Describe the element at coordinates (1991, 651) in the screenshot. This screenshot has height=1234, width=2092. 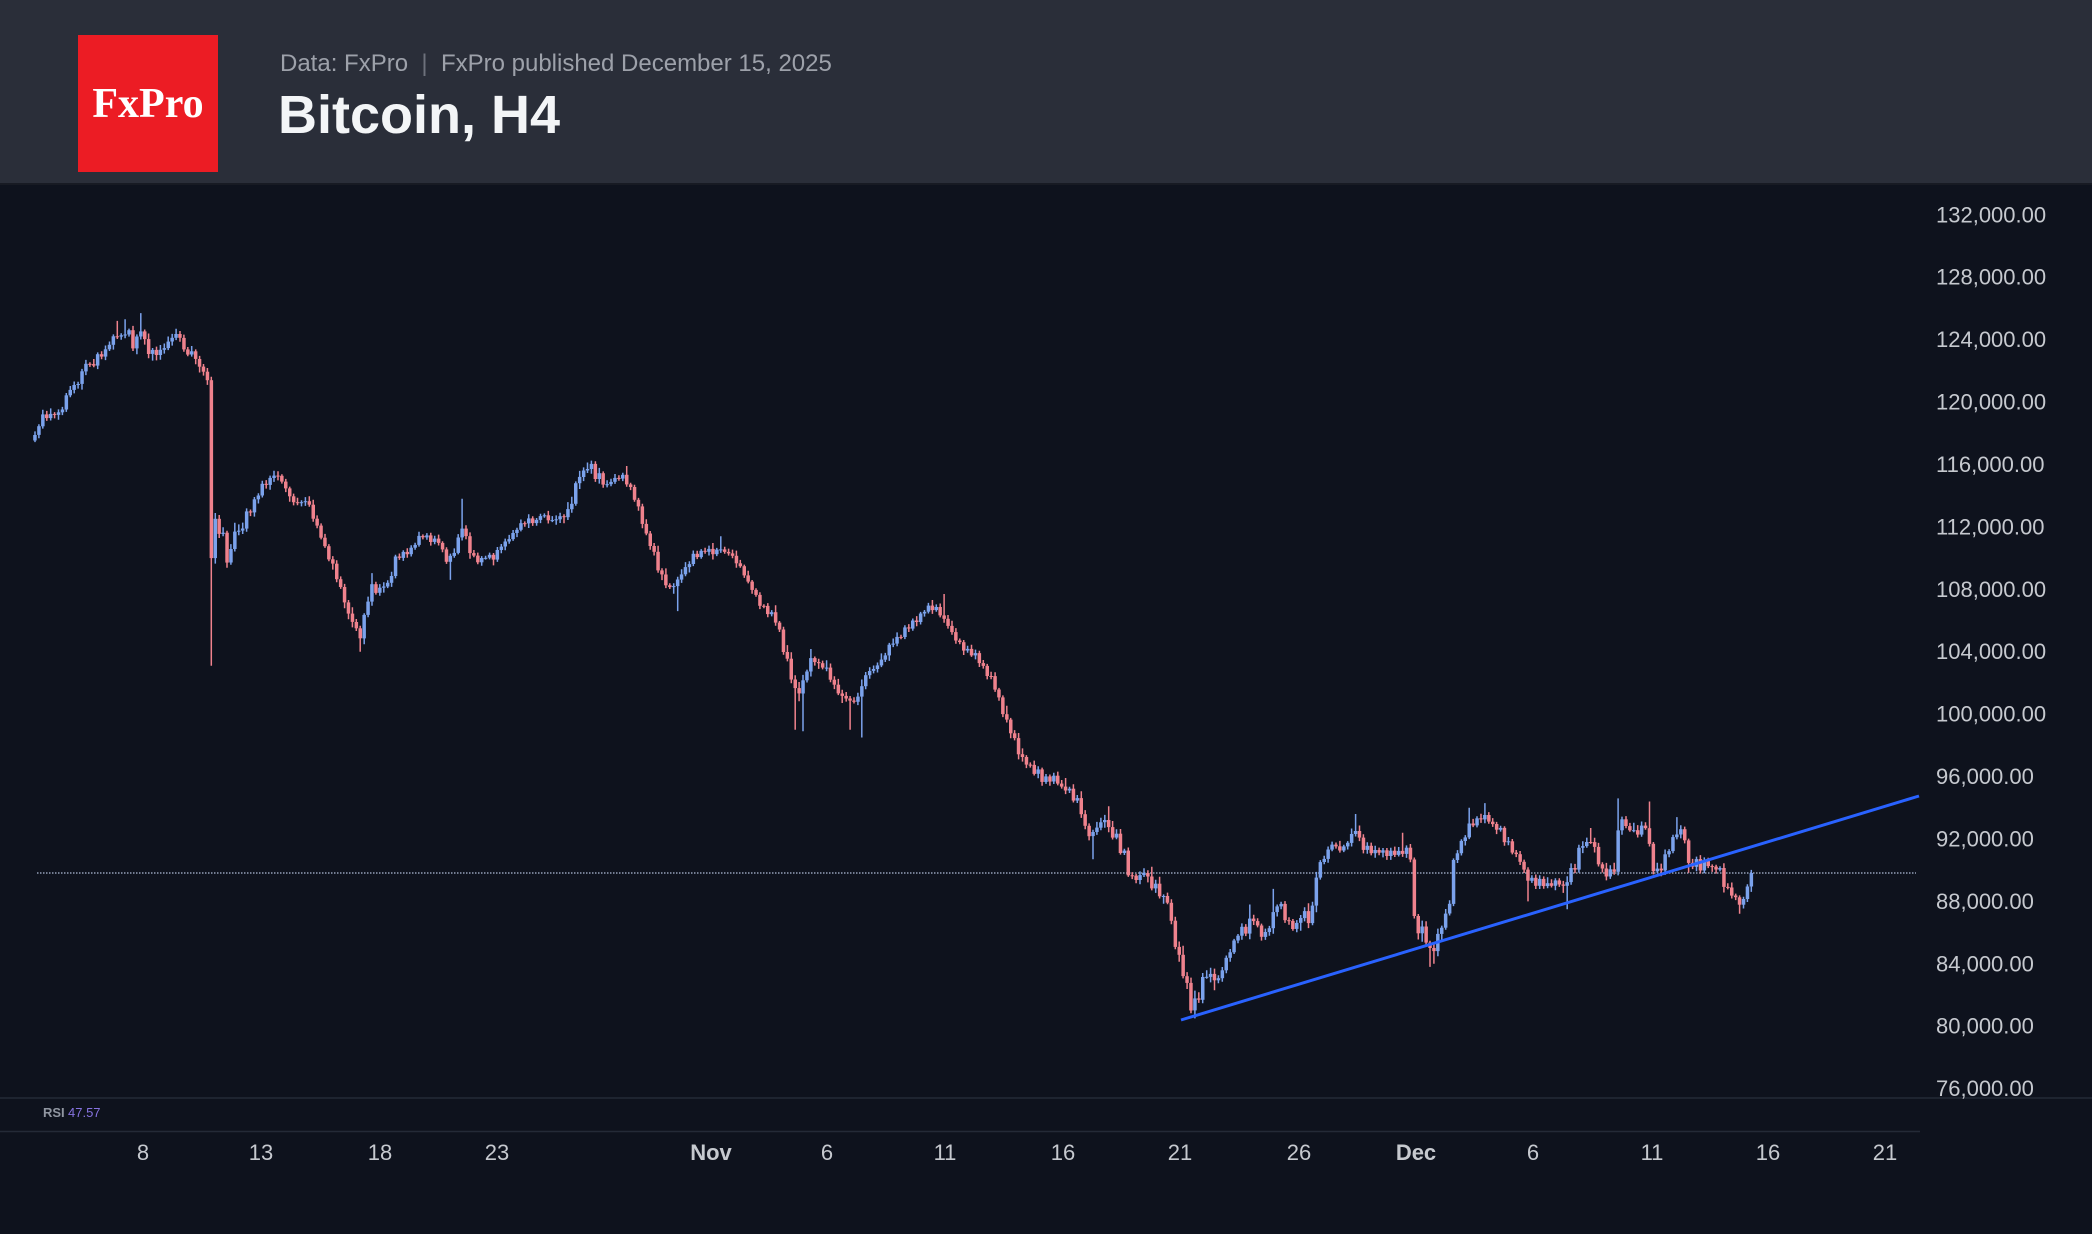
I see `svg-text: 104,000.00` at that location.